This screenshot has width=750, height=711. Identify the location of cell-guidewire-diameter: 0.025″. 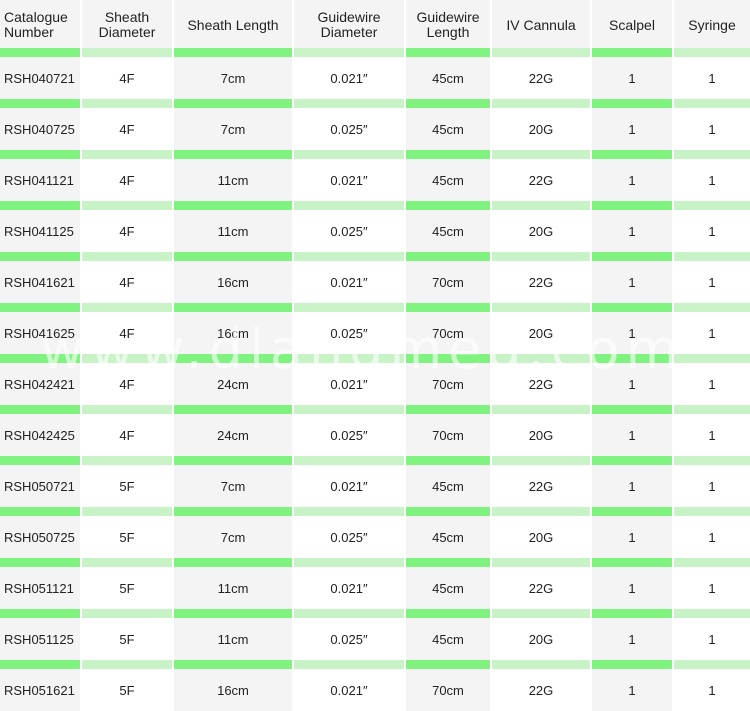
(350, 537).